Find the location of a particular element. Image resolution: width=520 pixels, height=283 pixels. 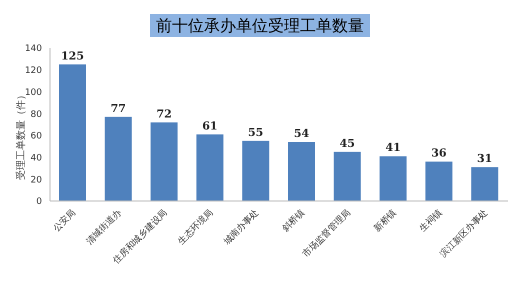

x-tick-label: 城南办事处 is located at coordinates (241, 227).